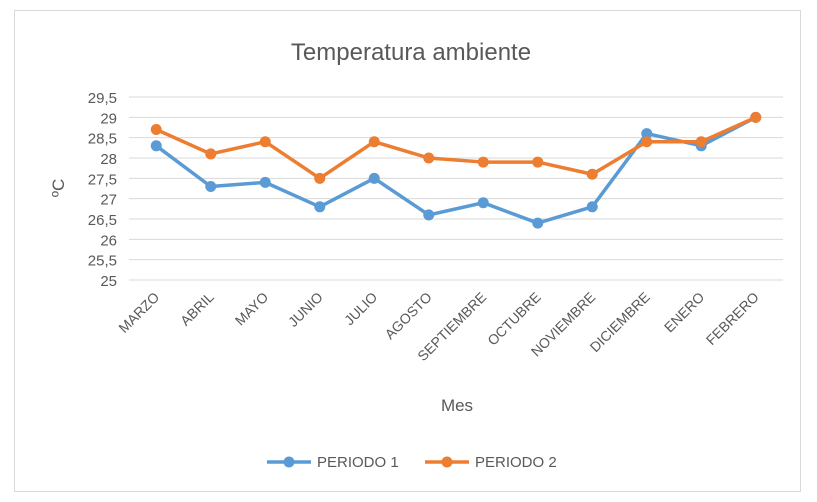 This screenshot has height=502, width=817. I want to click on y-tick-label: 26,5, so click(102, 220).